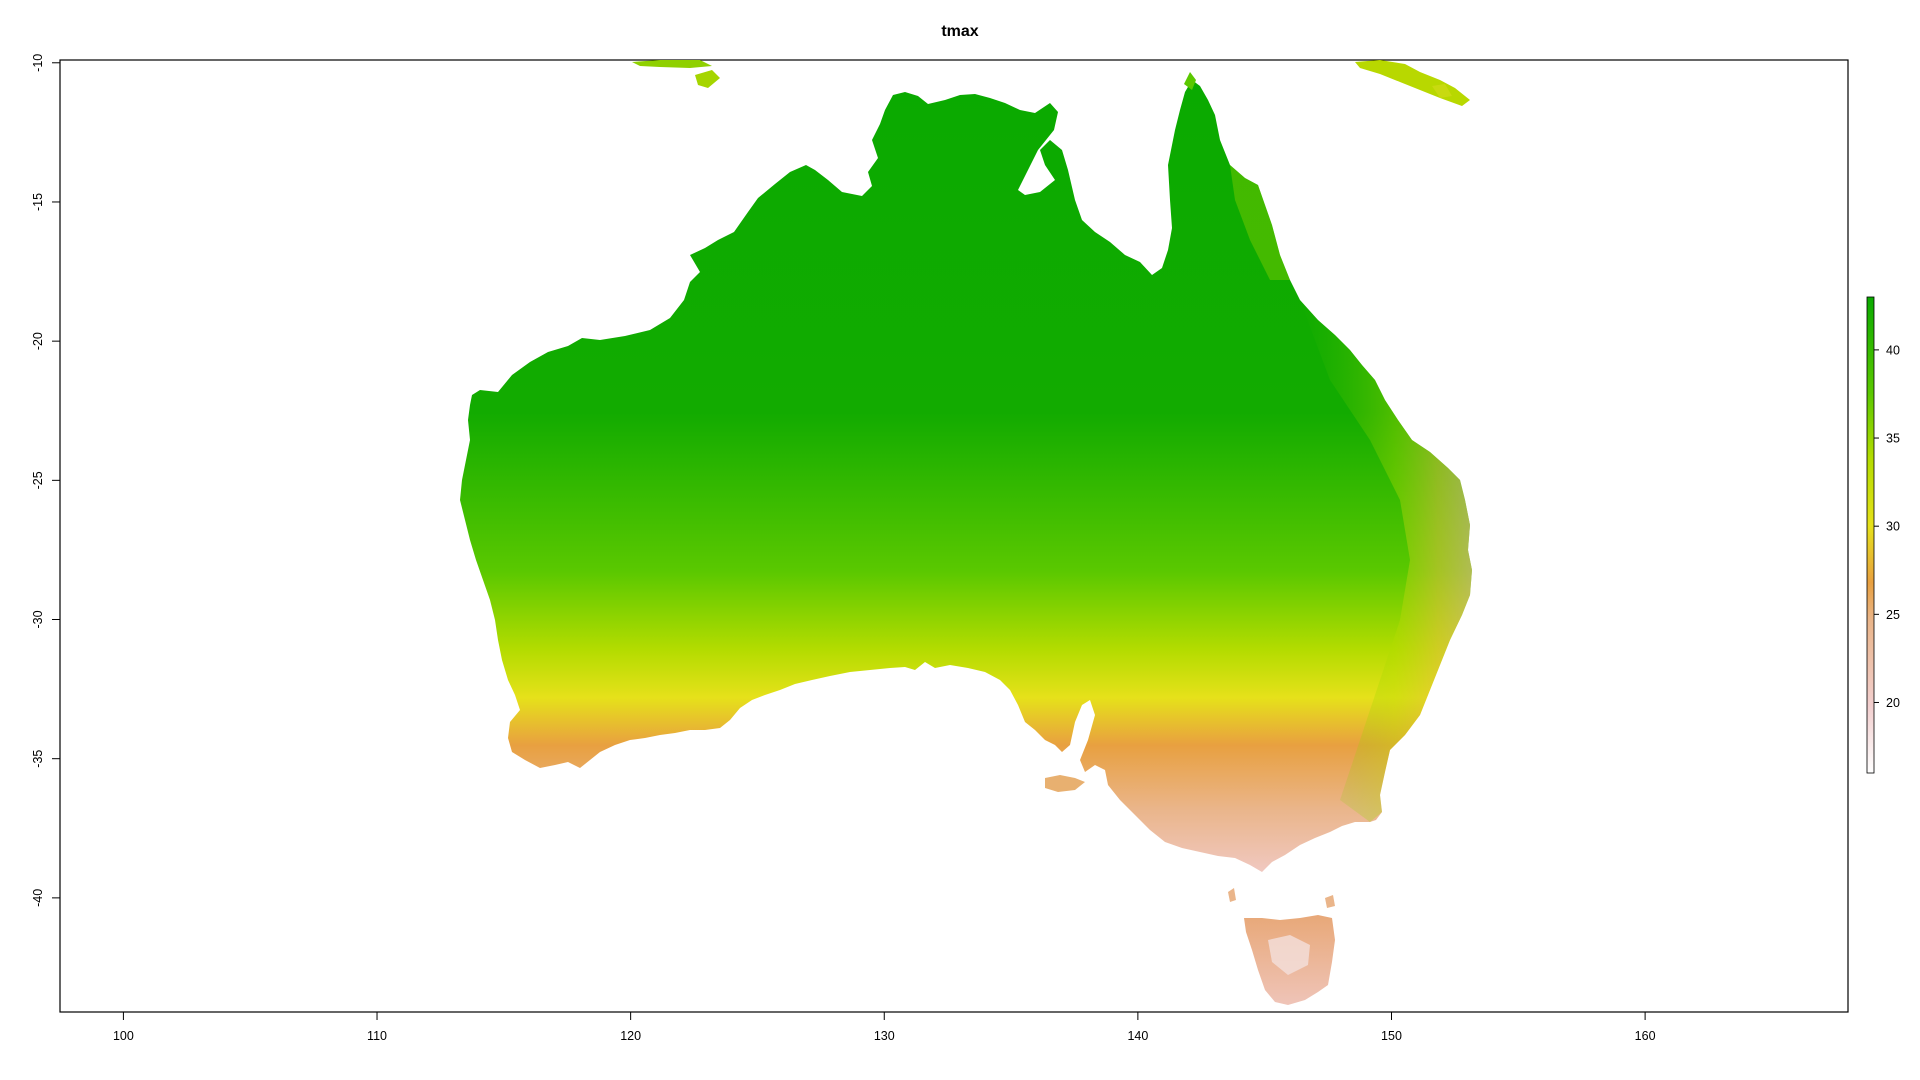  I want to click on legend-tick-label: 25, so click(1893, 615).